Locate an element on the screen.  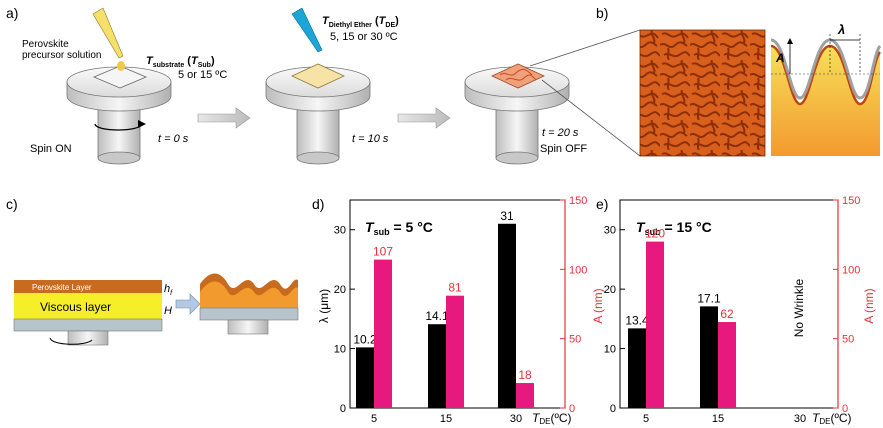
panel-d-label: d) is located at coordinates (318, 204).